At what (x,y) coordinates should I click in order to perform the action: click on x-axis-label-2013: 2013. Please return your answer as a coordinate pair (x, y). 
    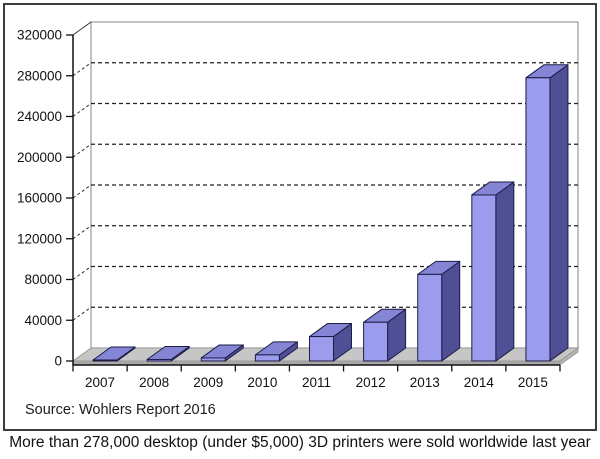
    Looking at the image, I should click on (425, 382).